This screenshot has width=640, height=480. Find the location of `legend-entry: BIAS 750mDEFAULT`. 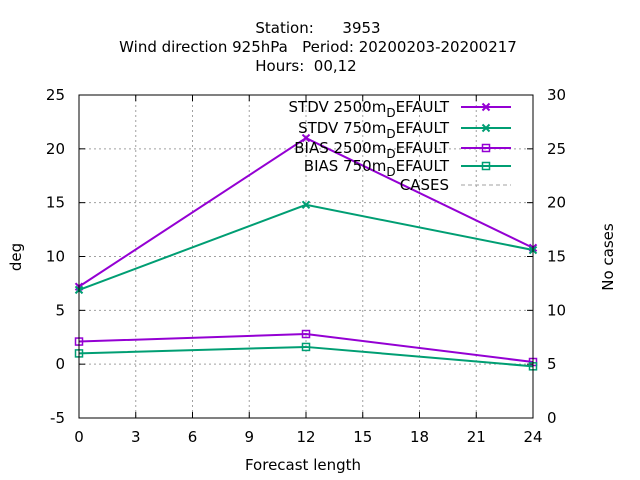

legend-entry: BIAS 750mDEFAULT is located at coordinates (407, 168).